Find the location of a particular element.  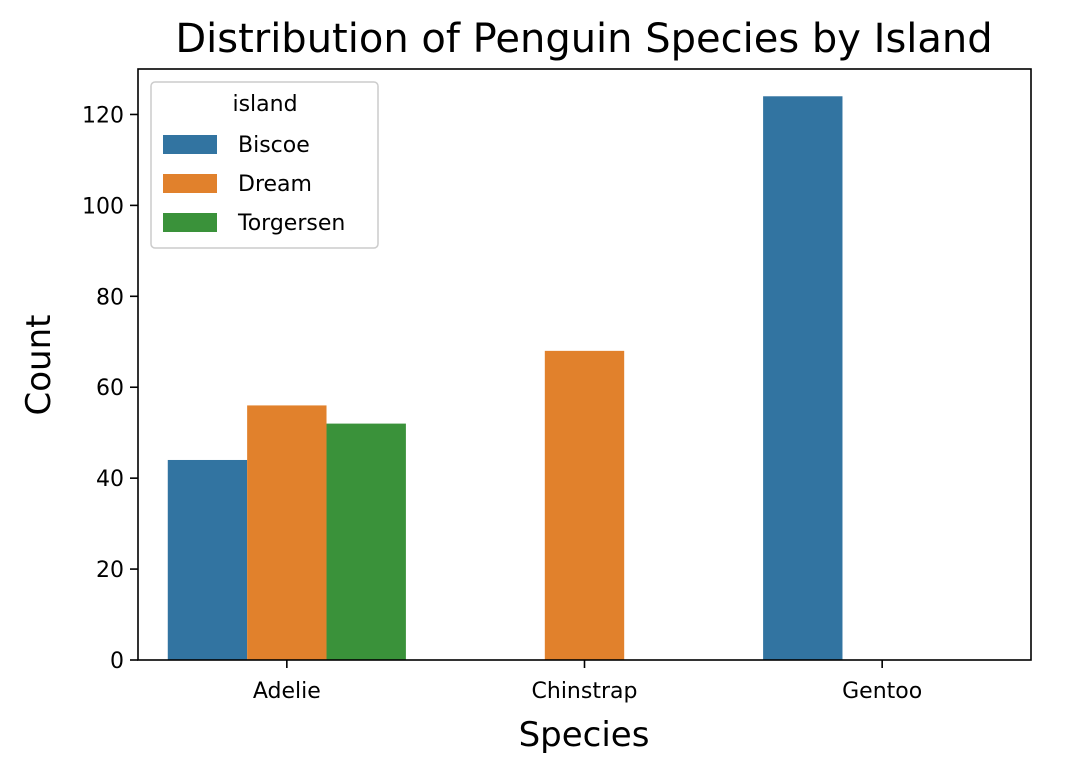

x-axis: Adelie Chinstrap Gentoo is located at coordinates (587, 682).